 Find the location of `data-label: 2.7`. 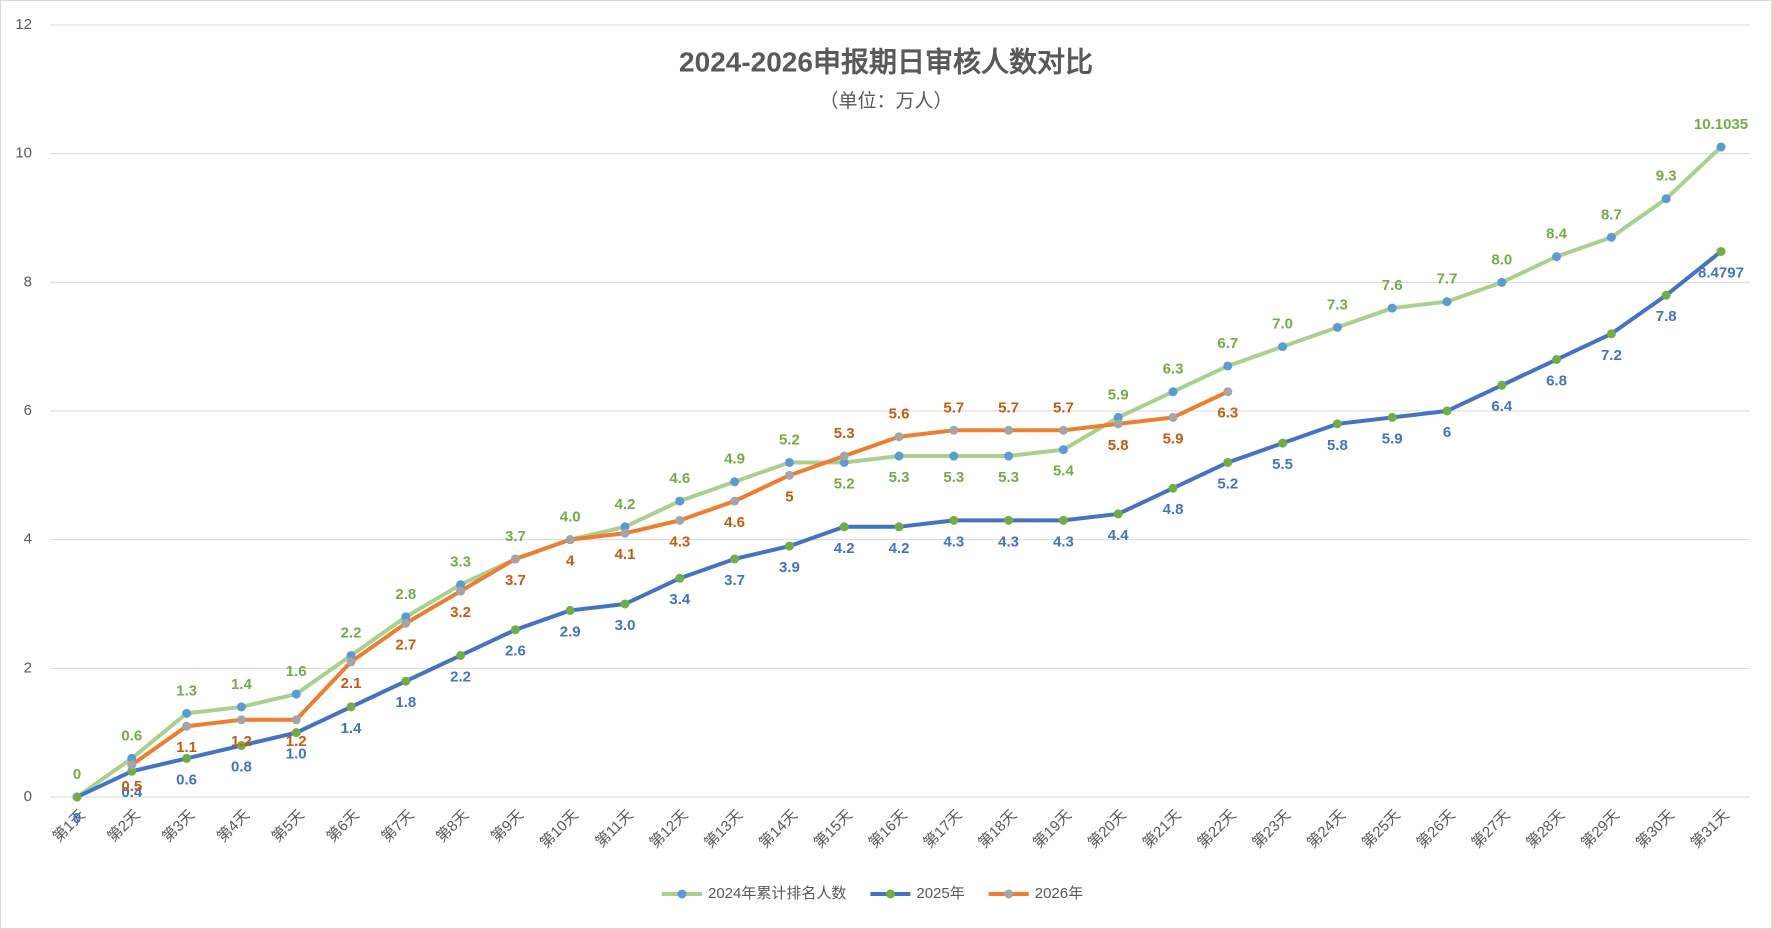

data-label: 2.7 is located at coordinates (405, 644).